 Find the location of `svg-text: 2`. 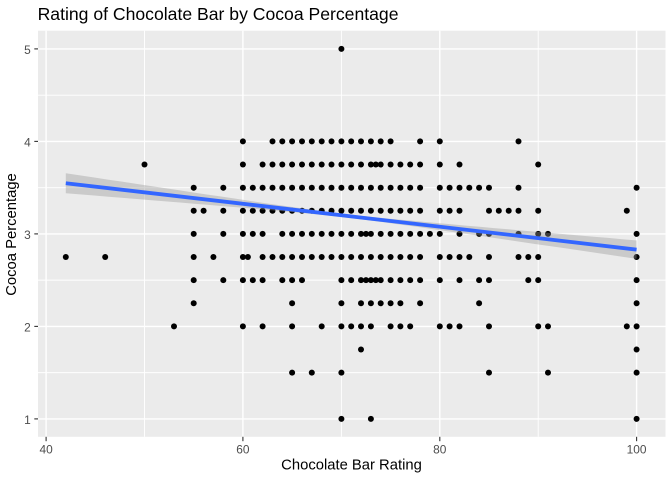

svg-text: 2 is located at coordinates (27, 327).